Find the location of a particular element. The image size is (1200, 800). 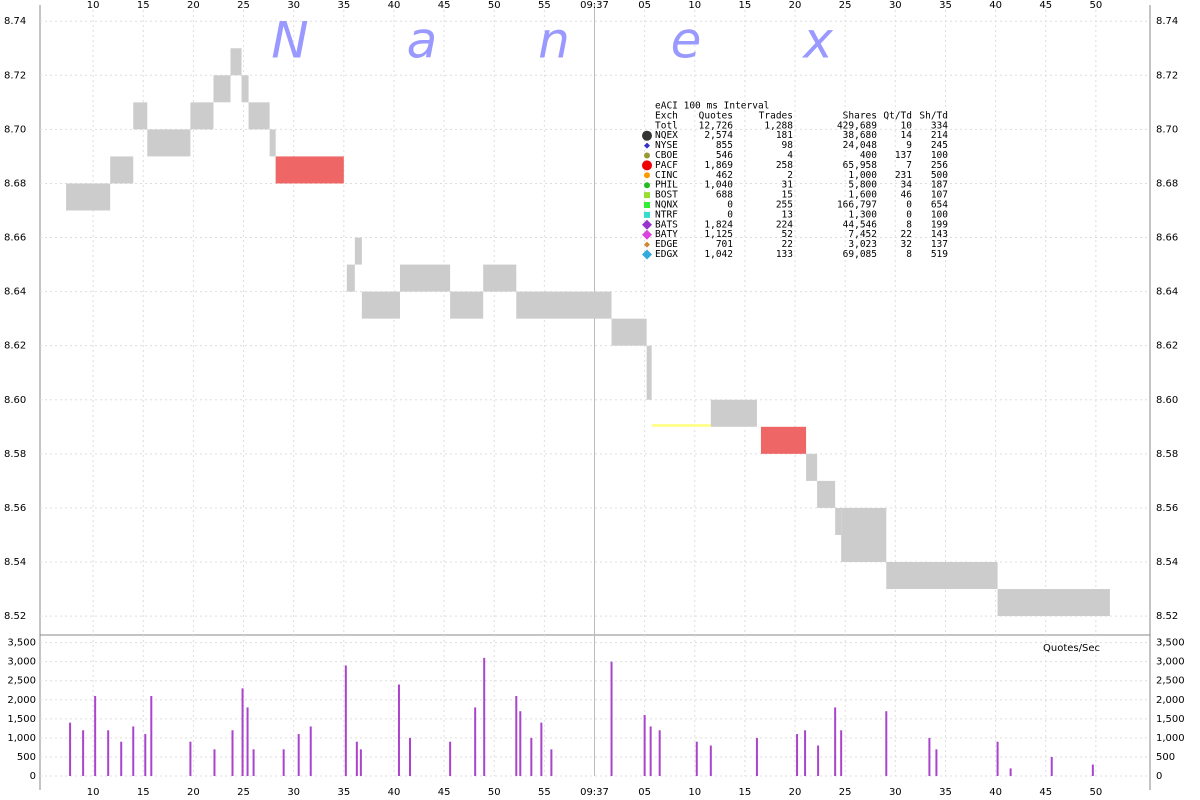

stats-cell: NYSE is located at coordinates (666, 145).